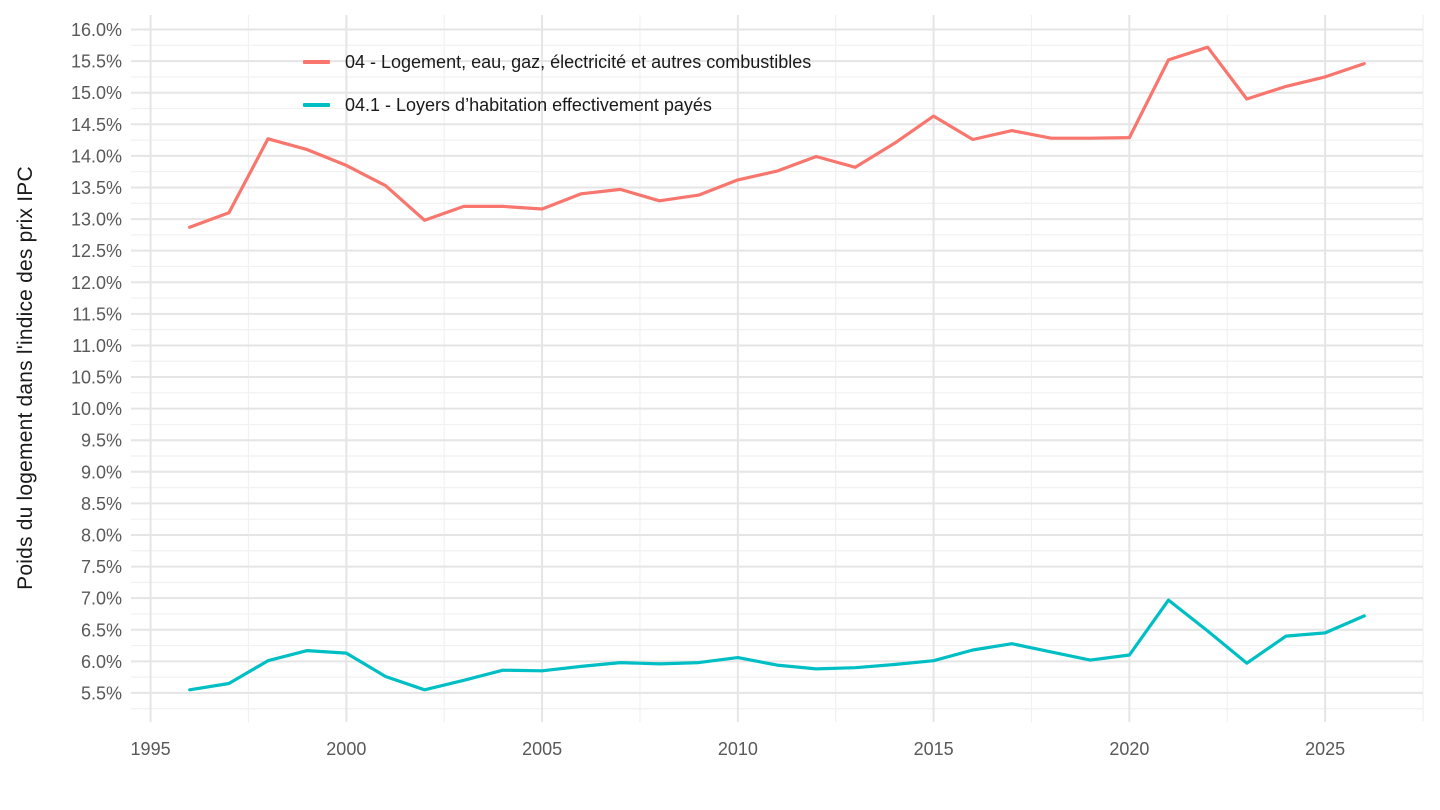 The width and height of the screenshot is (1440, 810). What do you see at coordinates (101, 662) in the screenshot?
I see `y-tick-label: 6.0%` at bounding box center [101, 662].